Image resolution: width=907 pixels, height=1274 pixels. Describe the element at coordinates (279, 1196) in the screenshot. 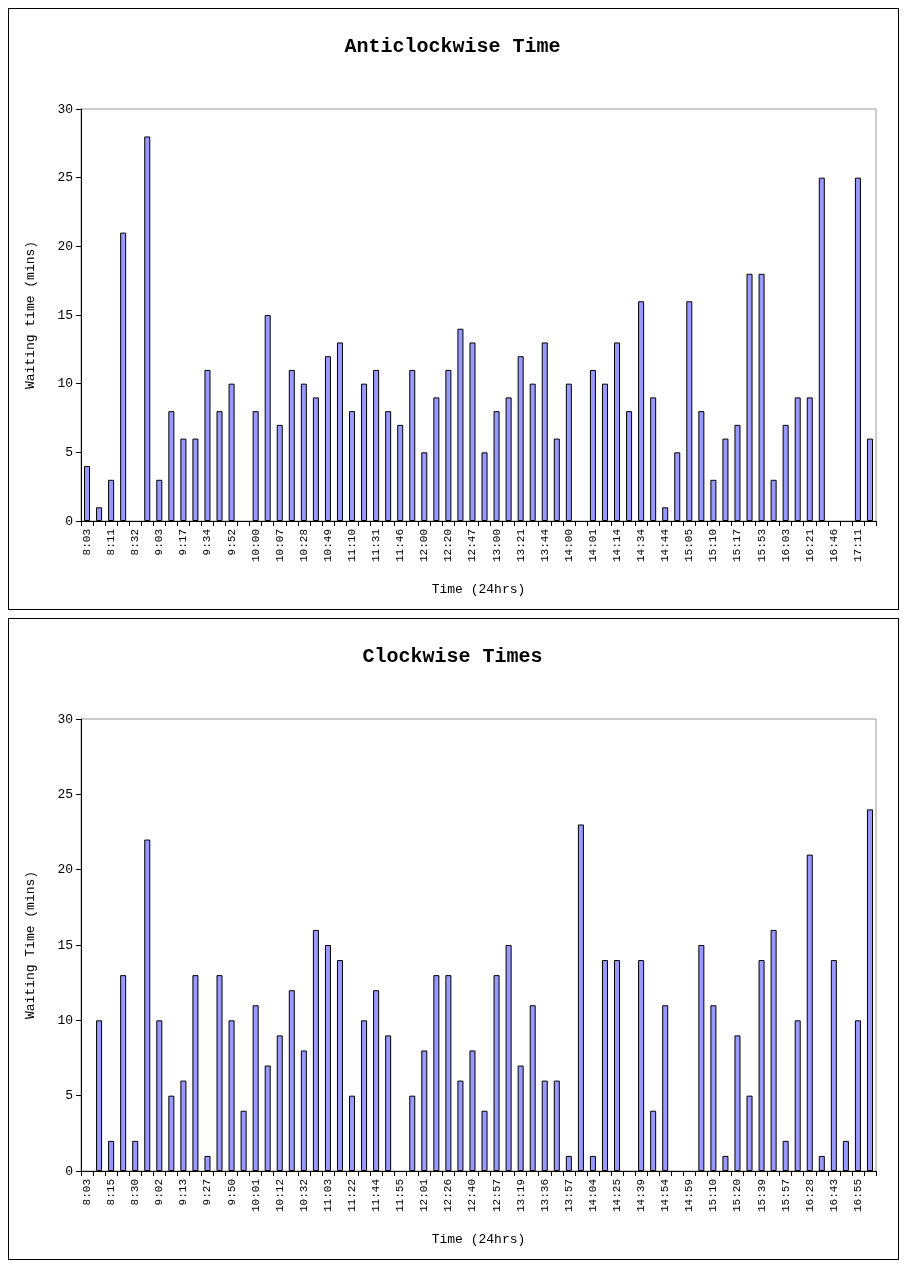

I see `x-tick-label: 10:12` at that location.